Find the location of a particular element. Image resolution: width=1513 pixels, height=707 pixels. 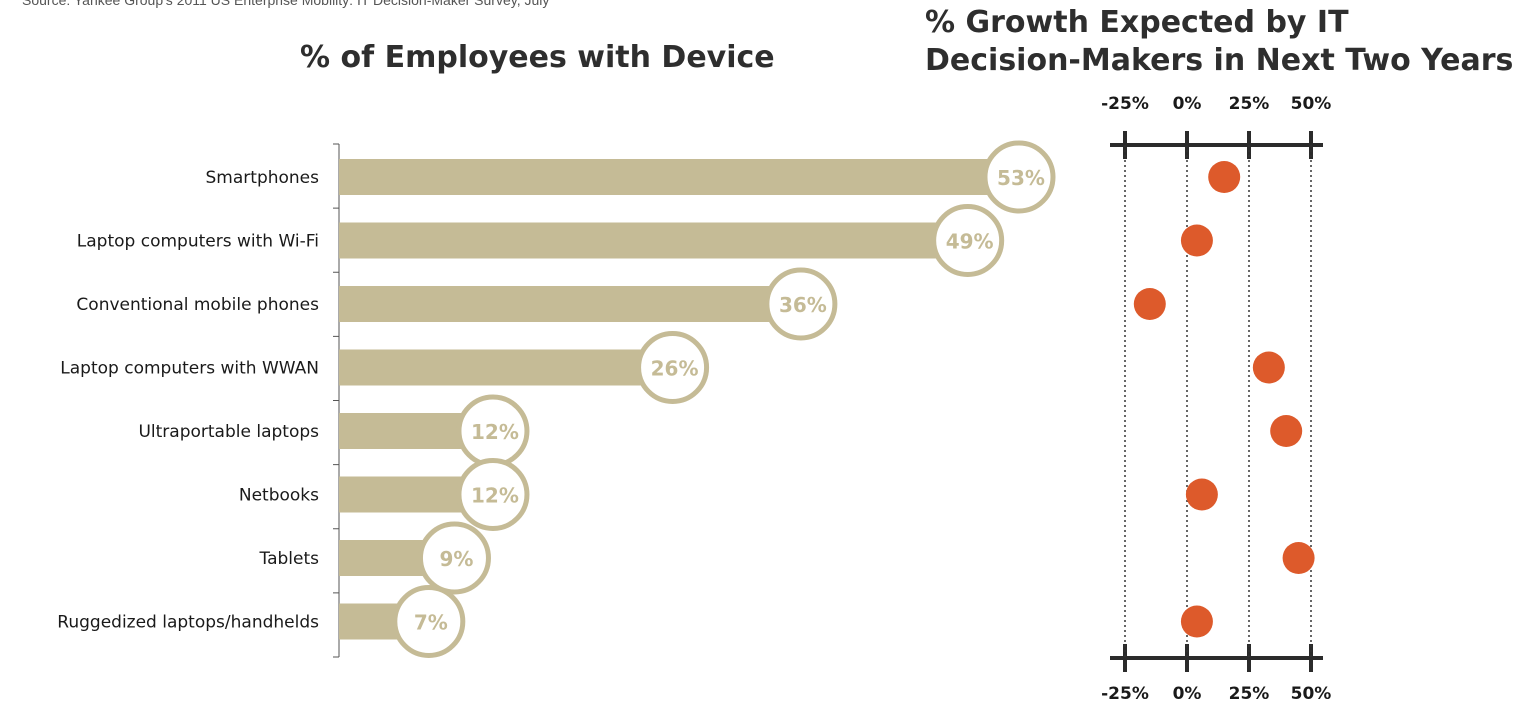

bar-value-label: 53% is located at coordinates (1021, 178).